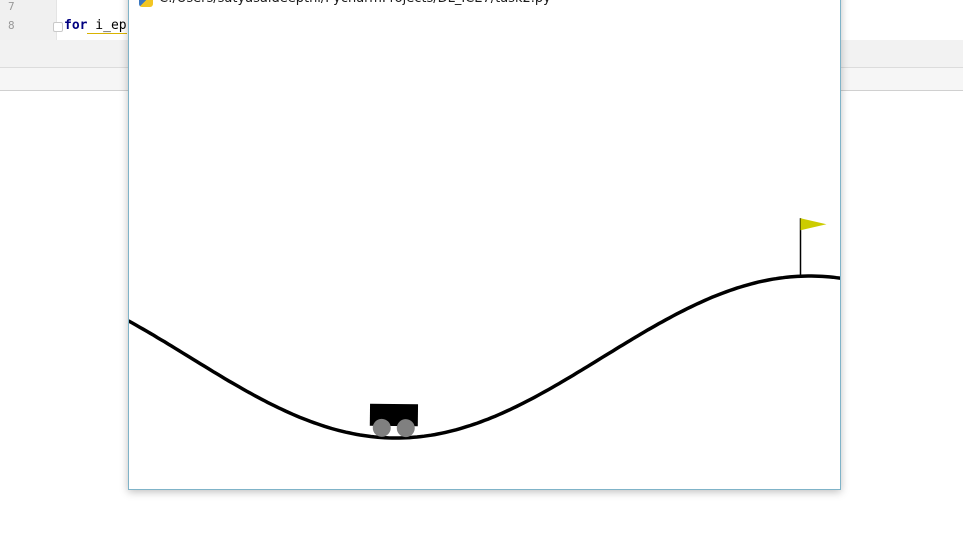  I want to click on code-keyword: for, so click(76, 25).